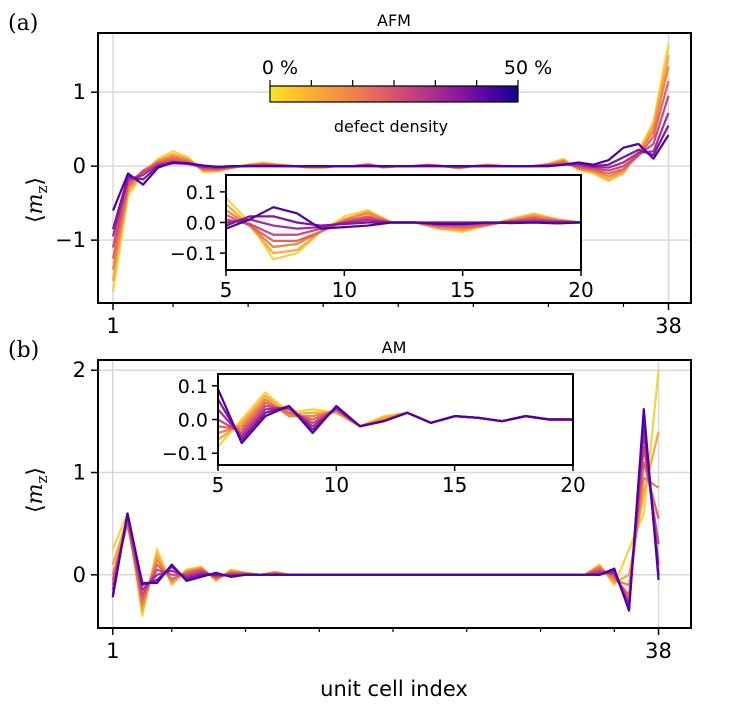  I want to click on colorbar-gradient, so click(394, 94).